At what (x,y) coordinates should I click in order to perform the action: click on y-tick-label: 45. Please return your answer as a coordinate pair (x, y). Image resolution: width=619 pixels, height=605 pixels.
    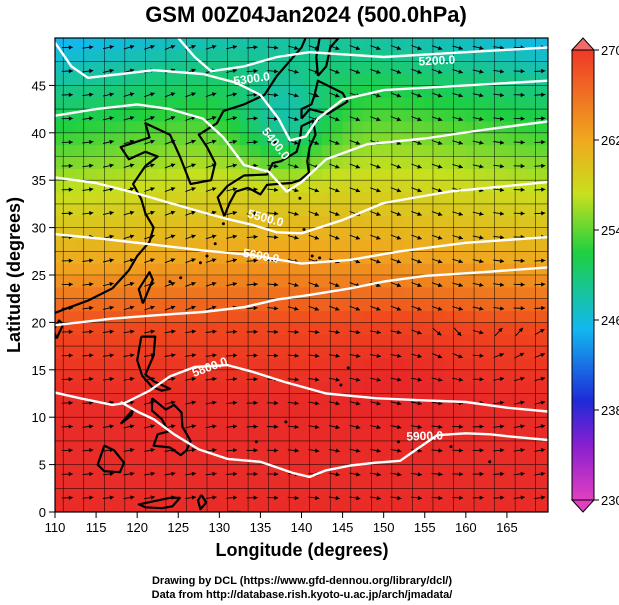
    Looking at the image, I should click on (39, 85).